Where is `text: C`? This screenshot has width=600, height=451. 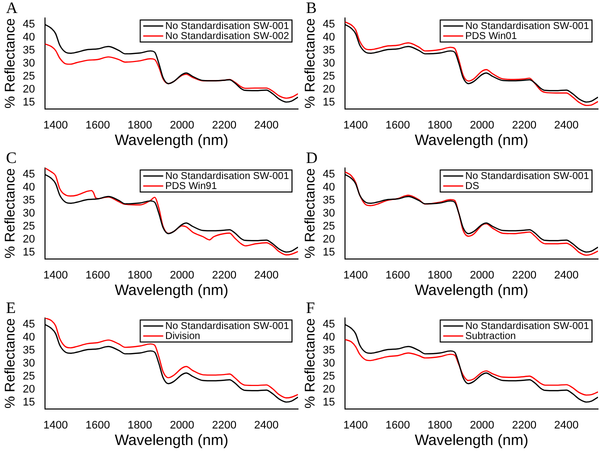
text: C is located at coordinates (11, 159).